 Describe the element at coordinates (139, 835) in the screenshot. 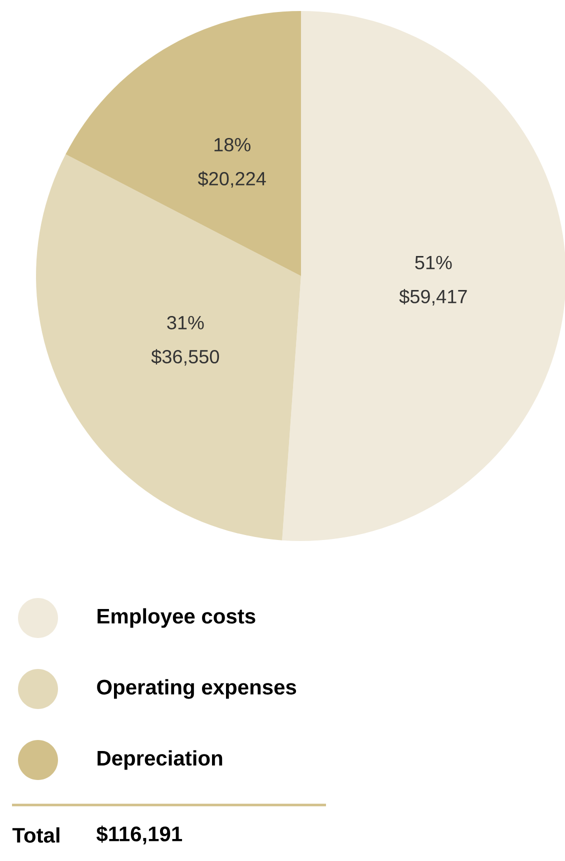

I see `text: $116,191` at that location.